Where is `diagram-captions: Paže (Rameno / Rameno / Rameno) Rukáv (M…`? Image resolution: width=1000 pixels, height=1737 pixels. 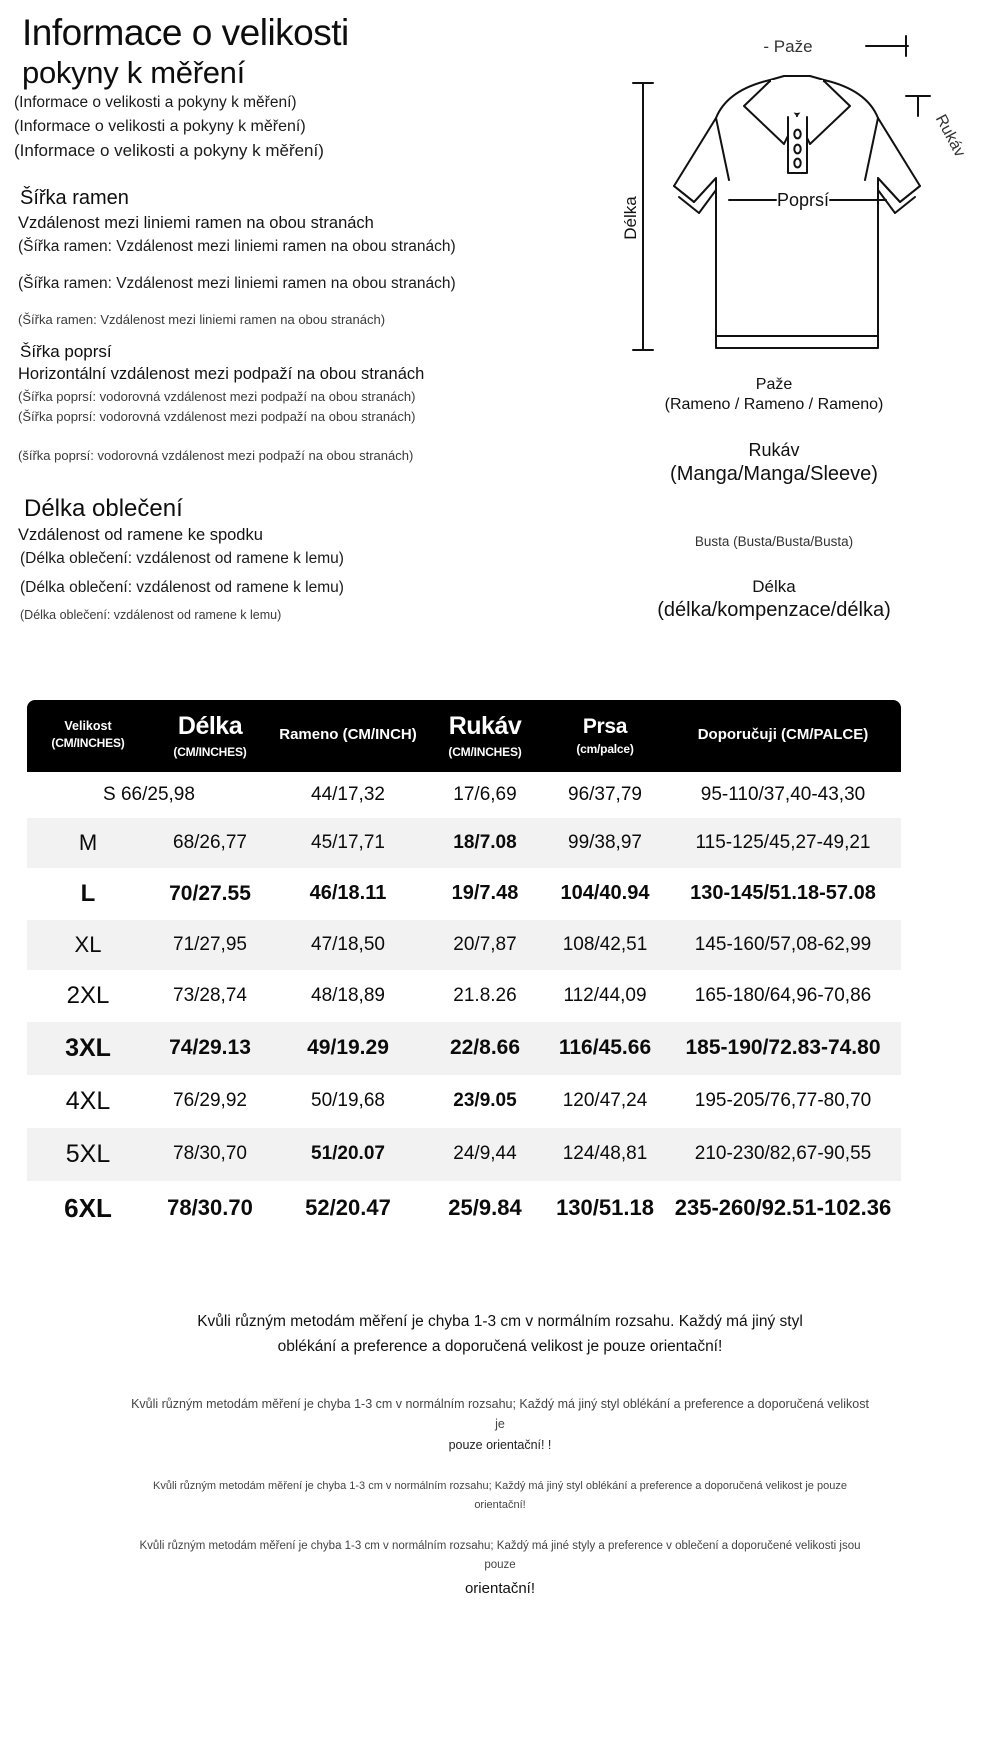
diagram-captions: Paže (Rameno / Rameno / Rameno) Rukáv (M… is located at coordinates (774, 496).